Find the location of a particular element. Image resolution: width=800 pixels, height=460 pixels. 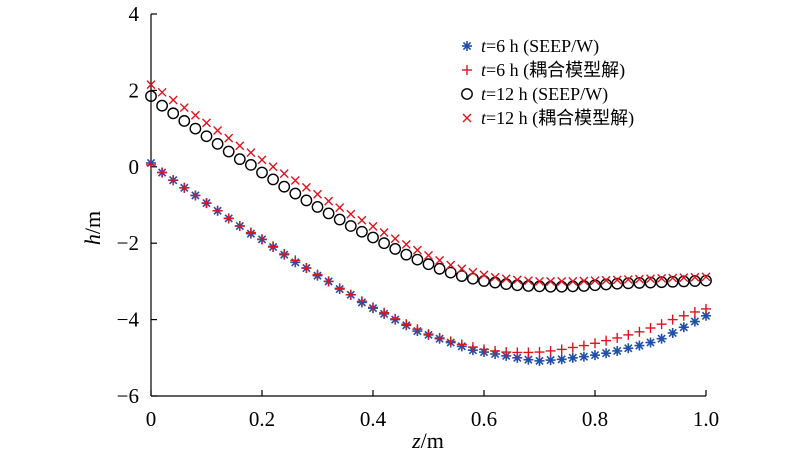

y-tick-label: 4 is located at coordinates (134, 14).